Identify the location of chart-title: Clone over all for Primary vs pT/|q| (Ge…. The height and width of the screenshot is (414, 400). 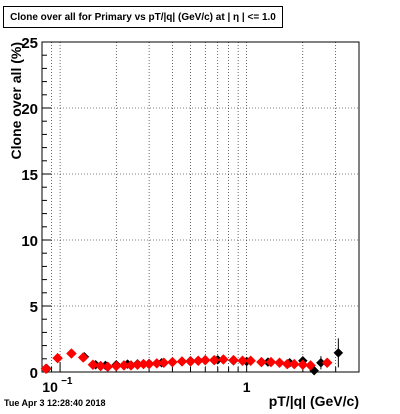
(143, 17).